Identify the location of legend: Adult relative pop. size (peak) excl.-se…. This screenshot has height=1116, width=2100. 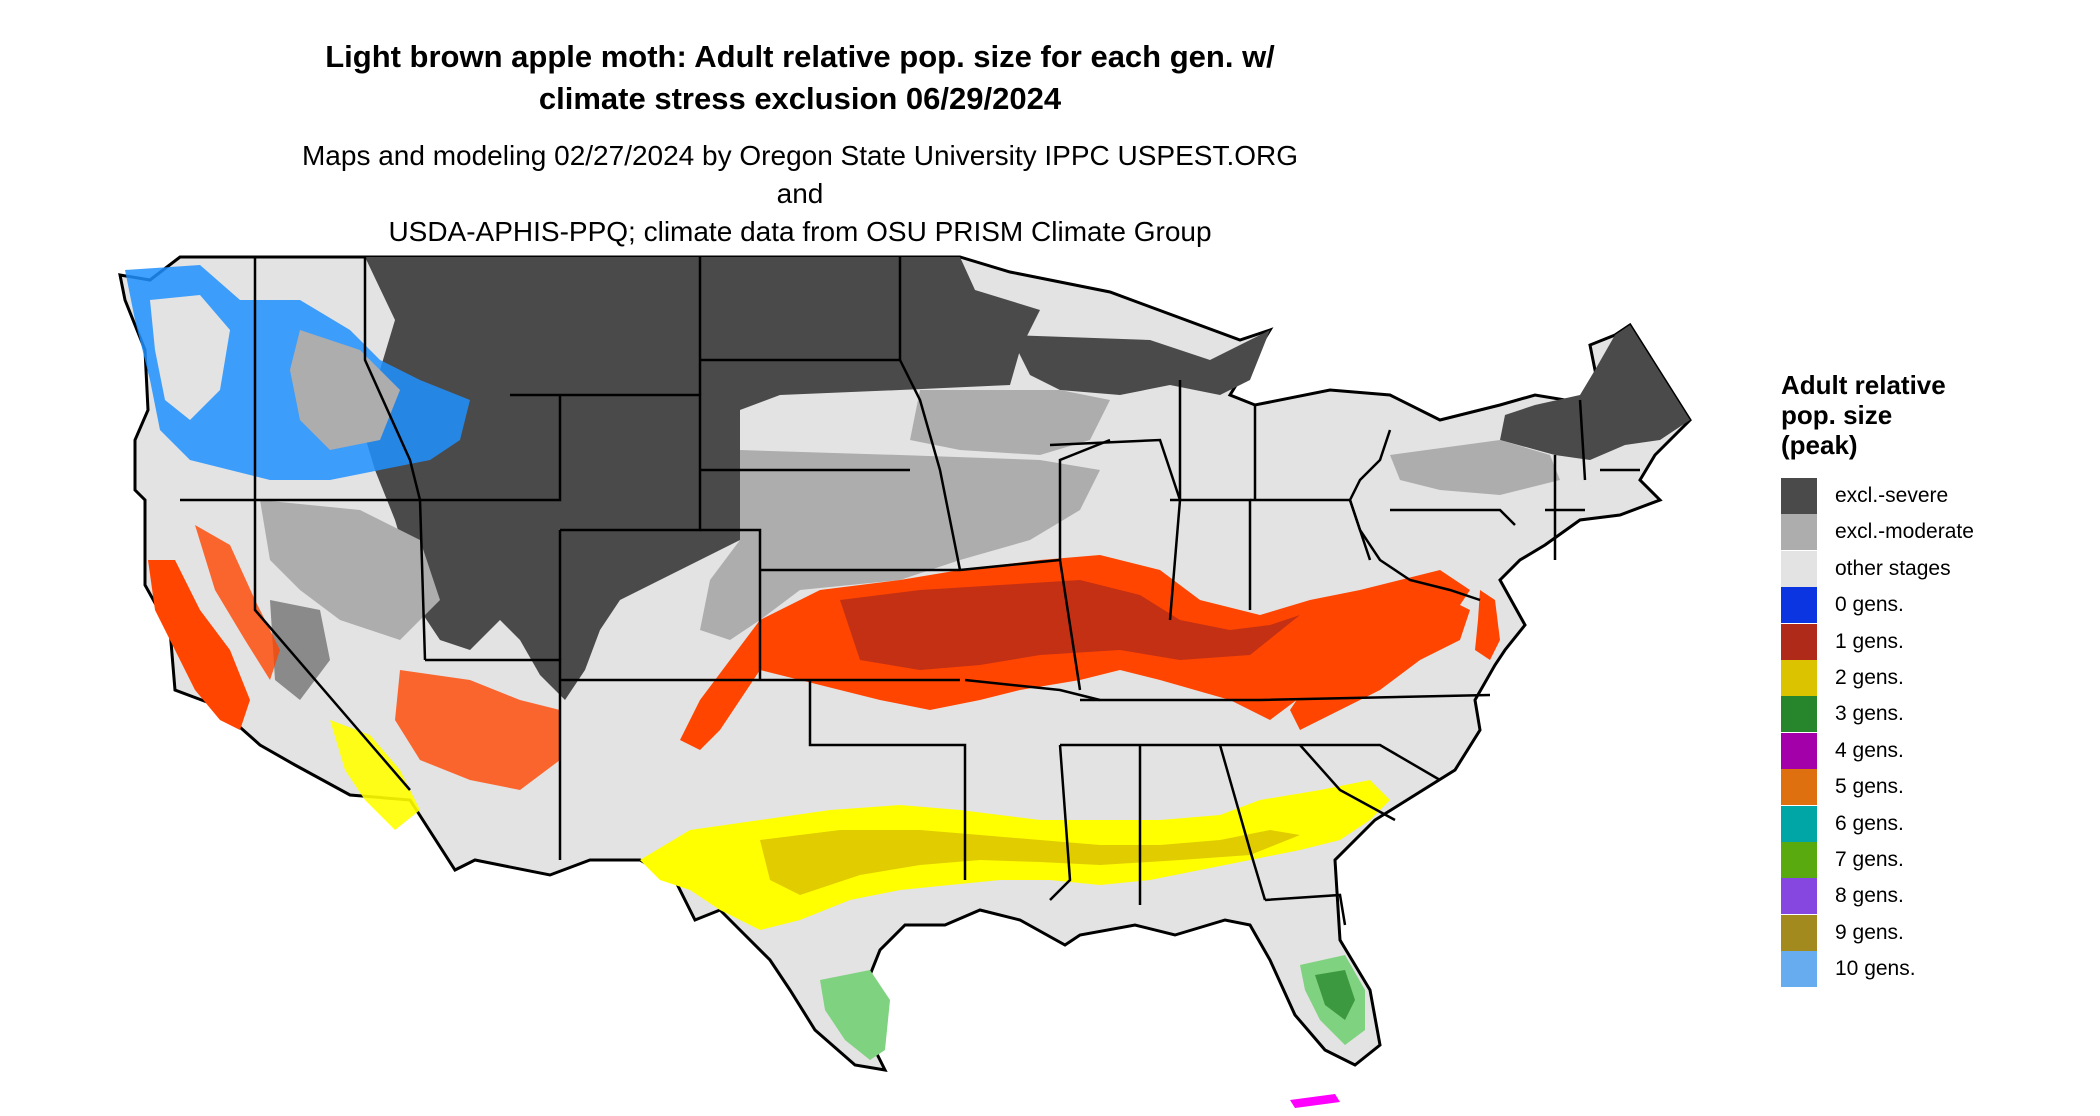
(1931, 679).